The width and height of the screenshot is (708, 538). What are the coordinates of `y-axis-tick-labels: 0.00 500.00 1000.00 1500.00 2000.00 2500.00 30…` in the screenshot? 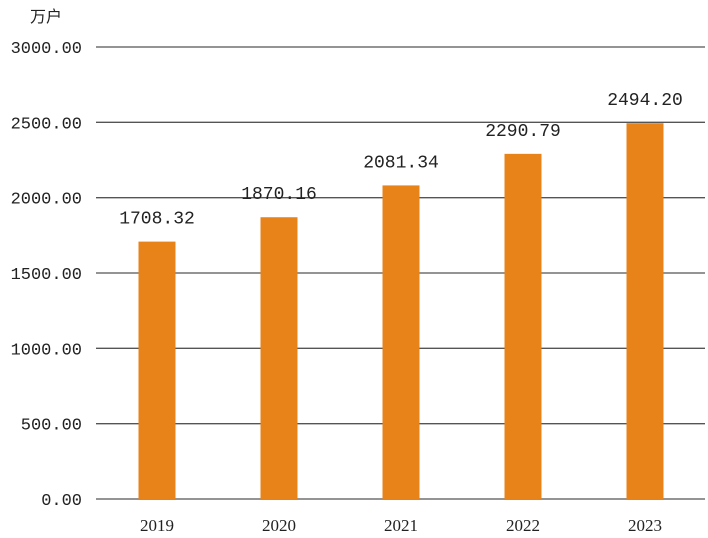 It's located at (46, 275).